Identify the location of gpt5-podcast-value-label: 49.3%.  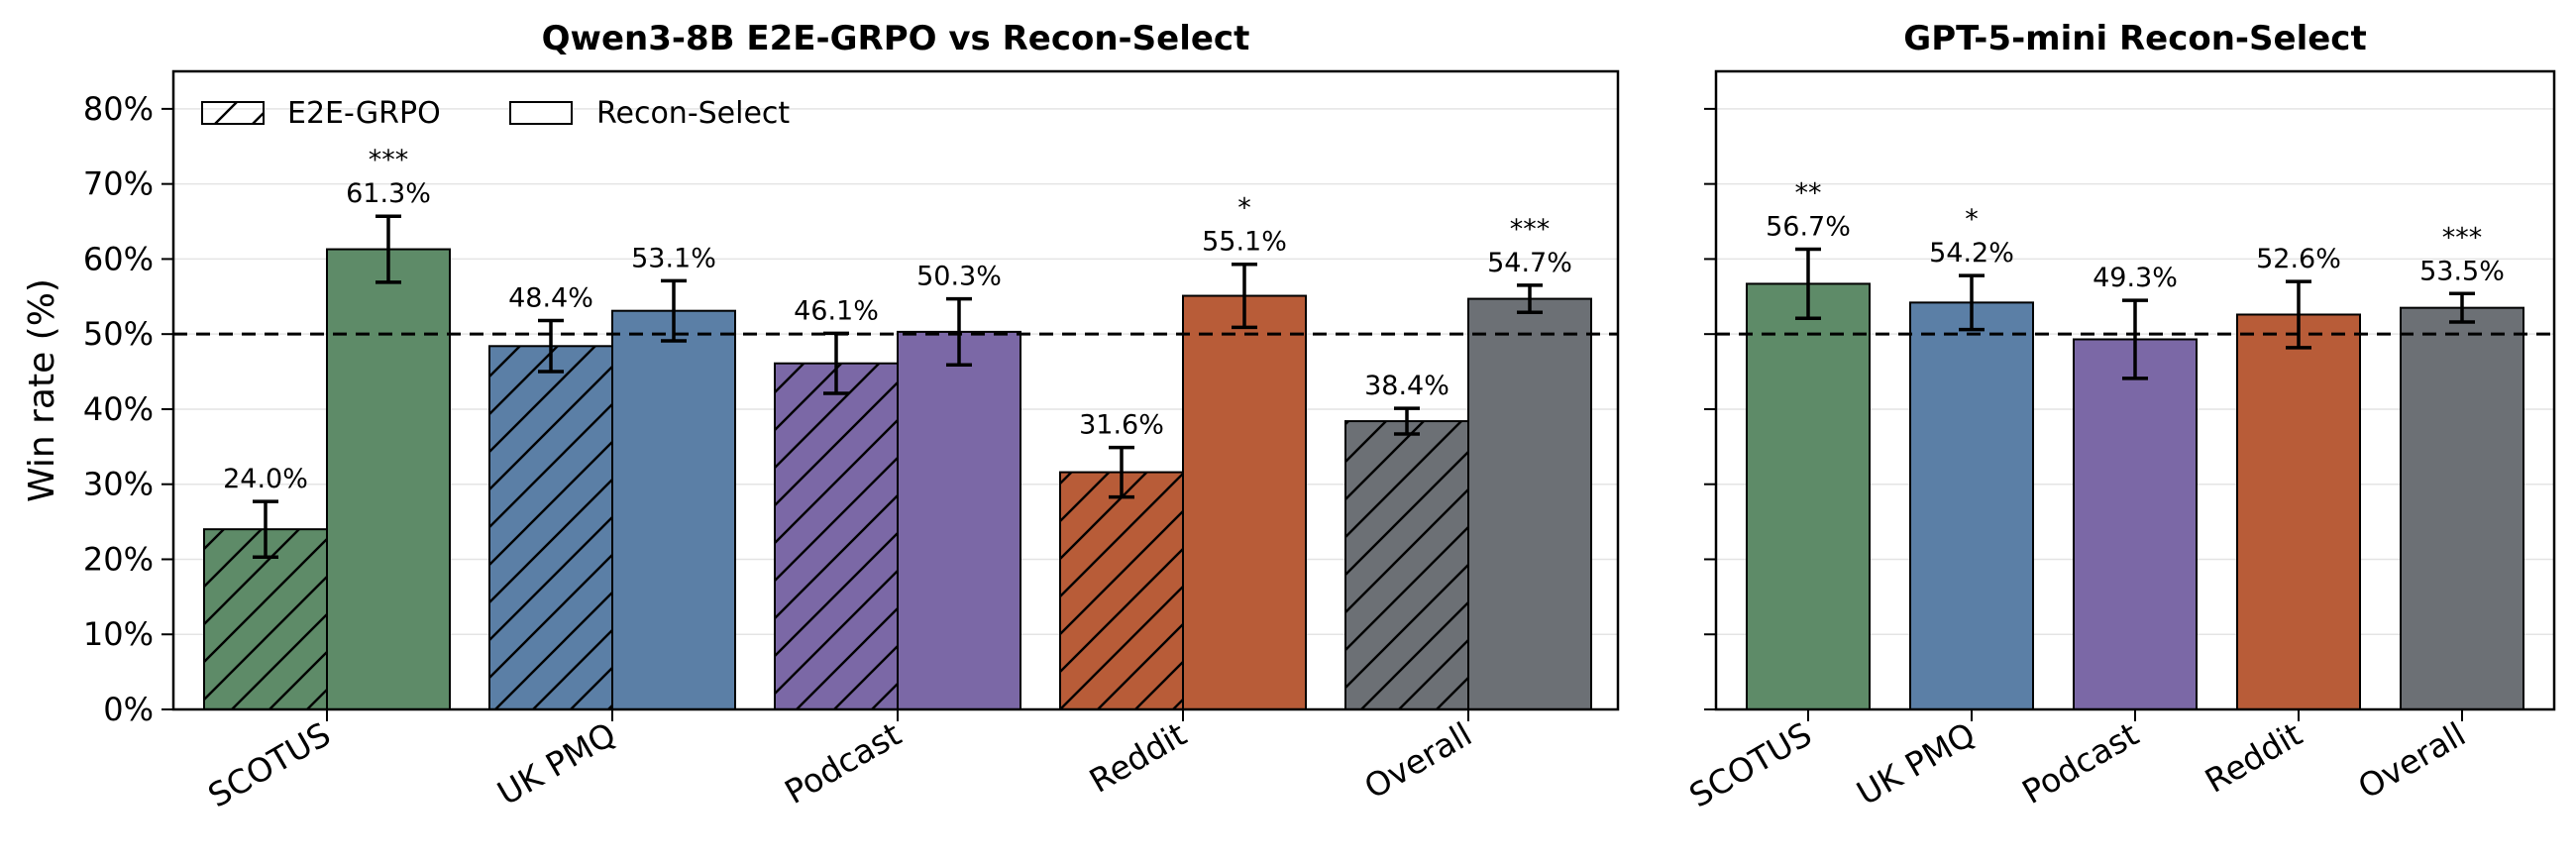
(2135, 278).